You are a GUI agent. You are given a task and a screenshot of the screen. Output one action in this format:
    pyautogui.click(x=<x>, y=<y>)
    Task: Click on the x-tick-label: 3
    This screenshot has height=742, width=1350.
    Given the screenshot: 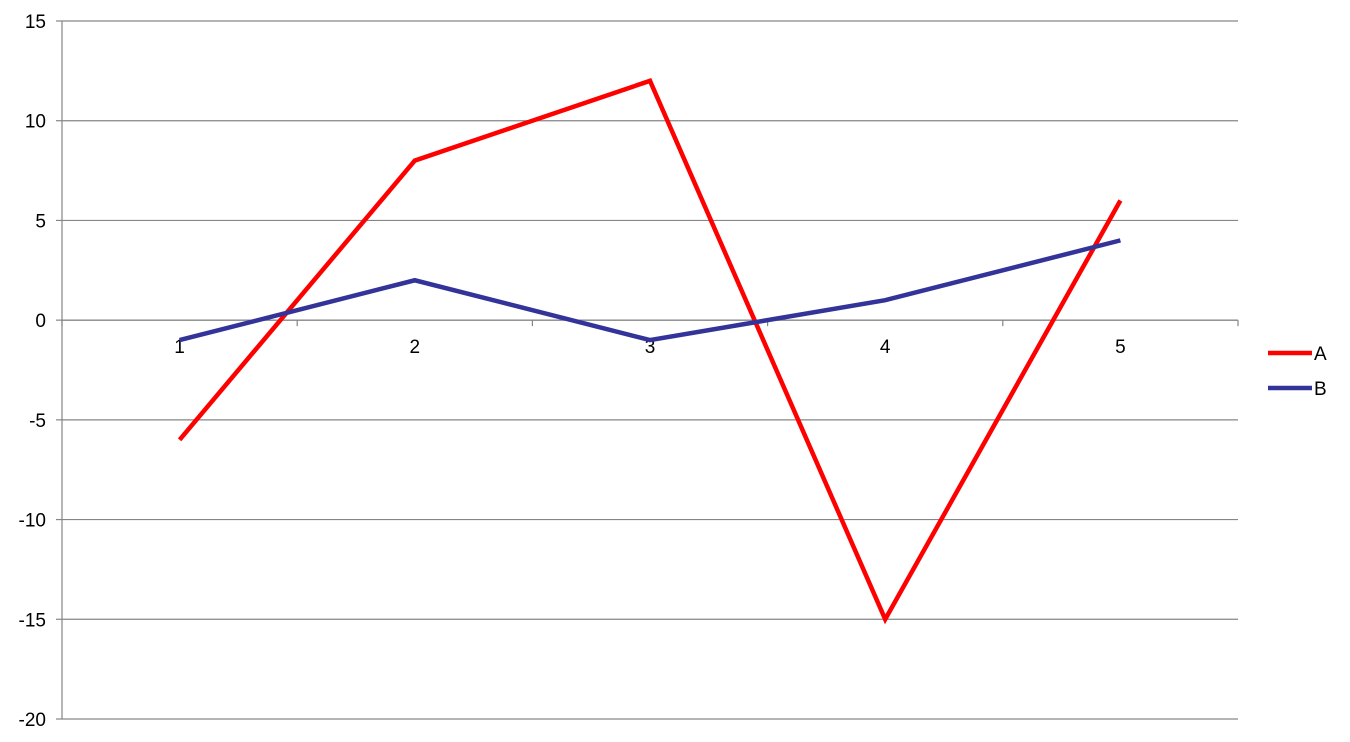 What is the action you would take?
    pyautogui.click(x=650, y=347)
    